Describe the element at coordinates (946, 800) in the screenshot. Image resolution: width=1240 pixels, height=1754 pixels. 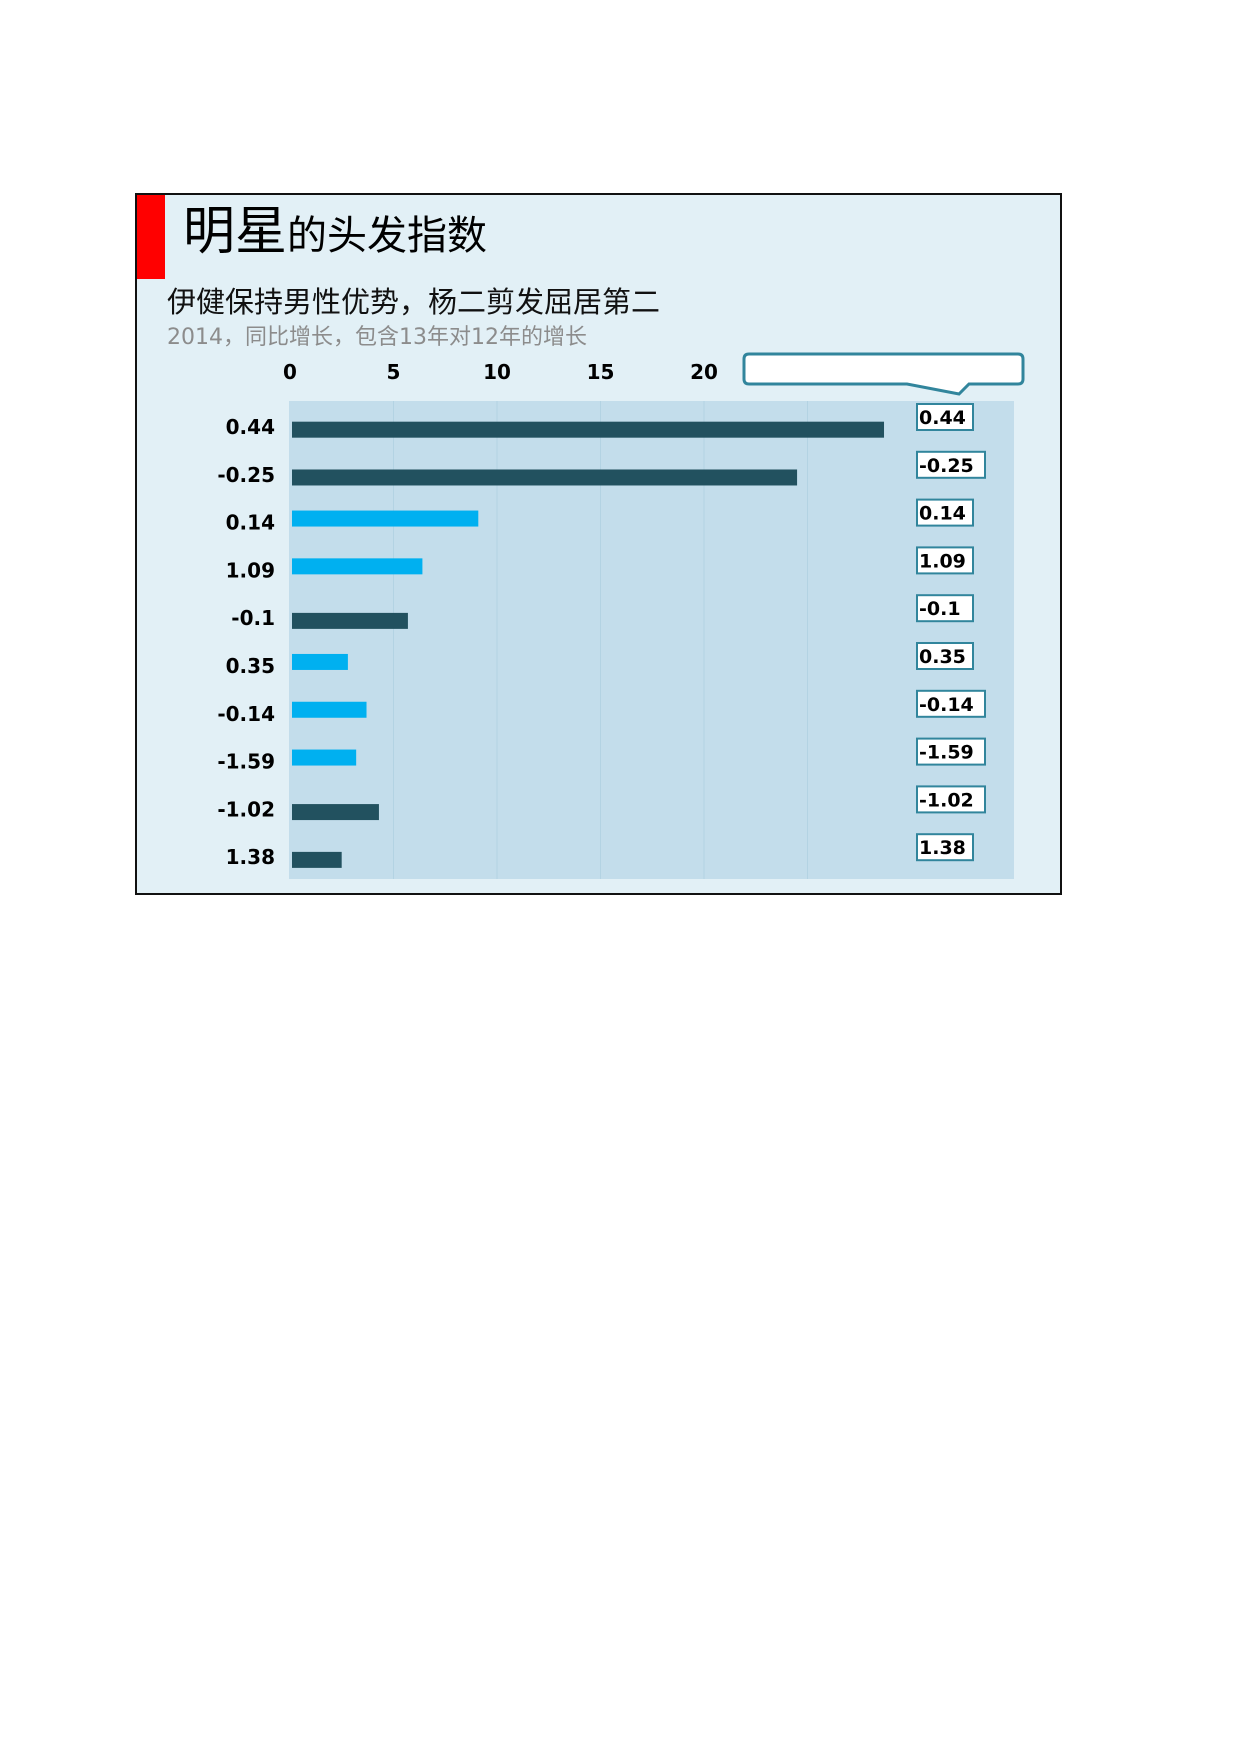
I see `growth-label: -1.02` at that location.